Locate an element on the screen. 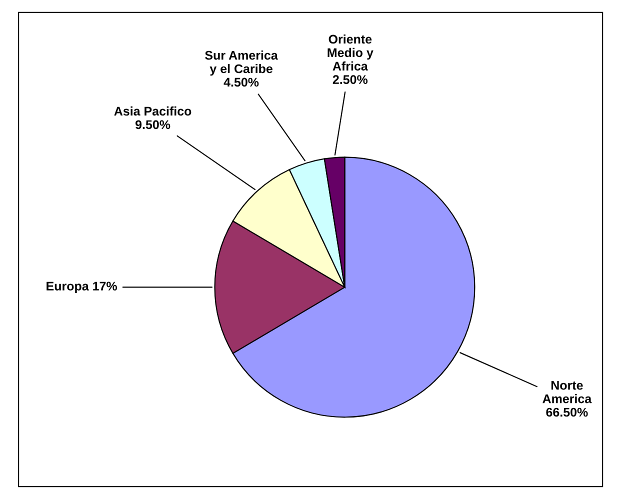 The image size is (618, 499). slice-label: Europa 17% is located at coordinates (81, 288).